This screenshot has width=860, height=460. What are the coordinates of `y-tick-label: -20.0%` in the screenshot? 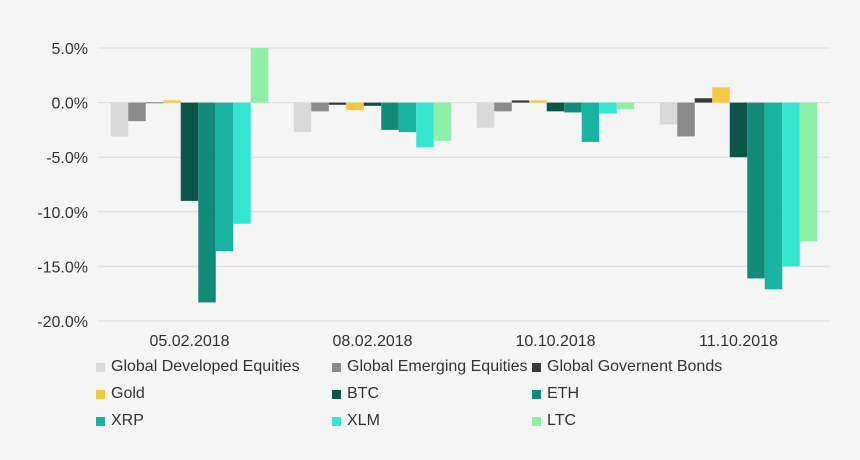 It's located at (62, 322).